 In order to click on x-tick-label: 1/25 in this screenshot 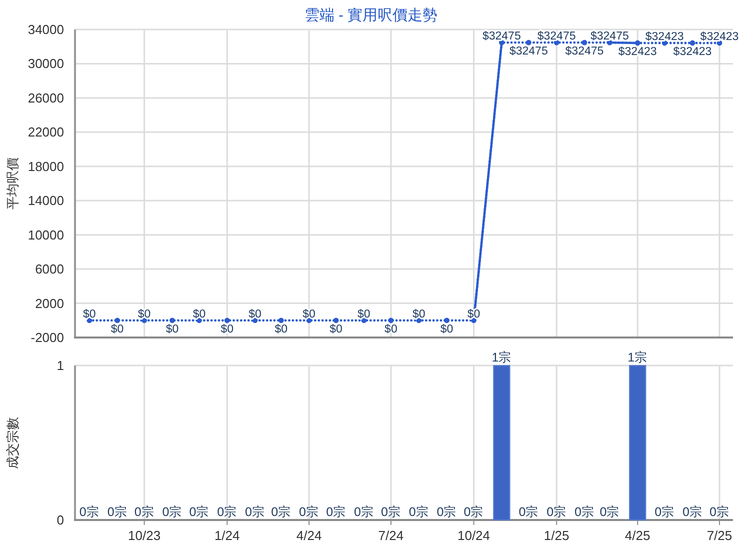, I will do `click(557, 535)`.